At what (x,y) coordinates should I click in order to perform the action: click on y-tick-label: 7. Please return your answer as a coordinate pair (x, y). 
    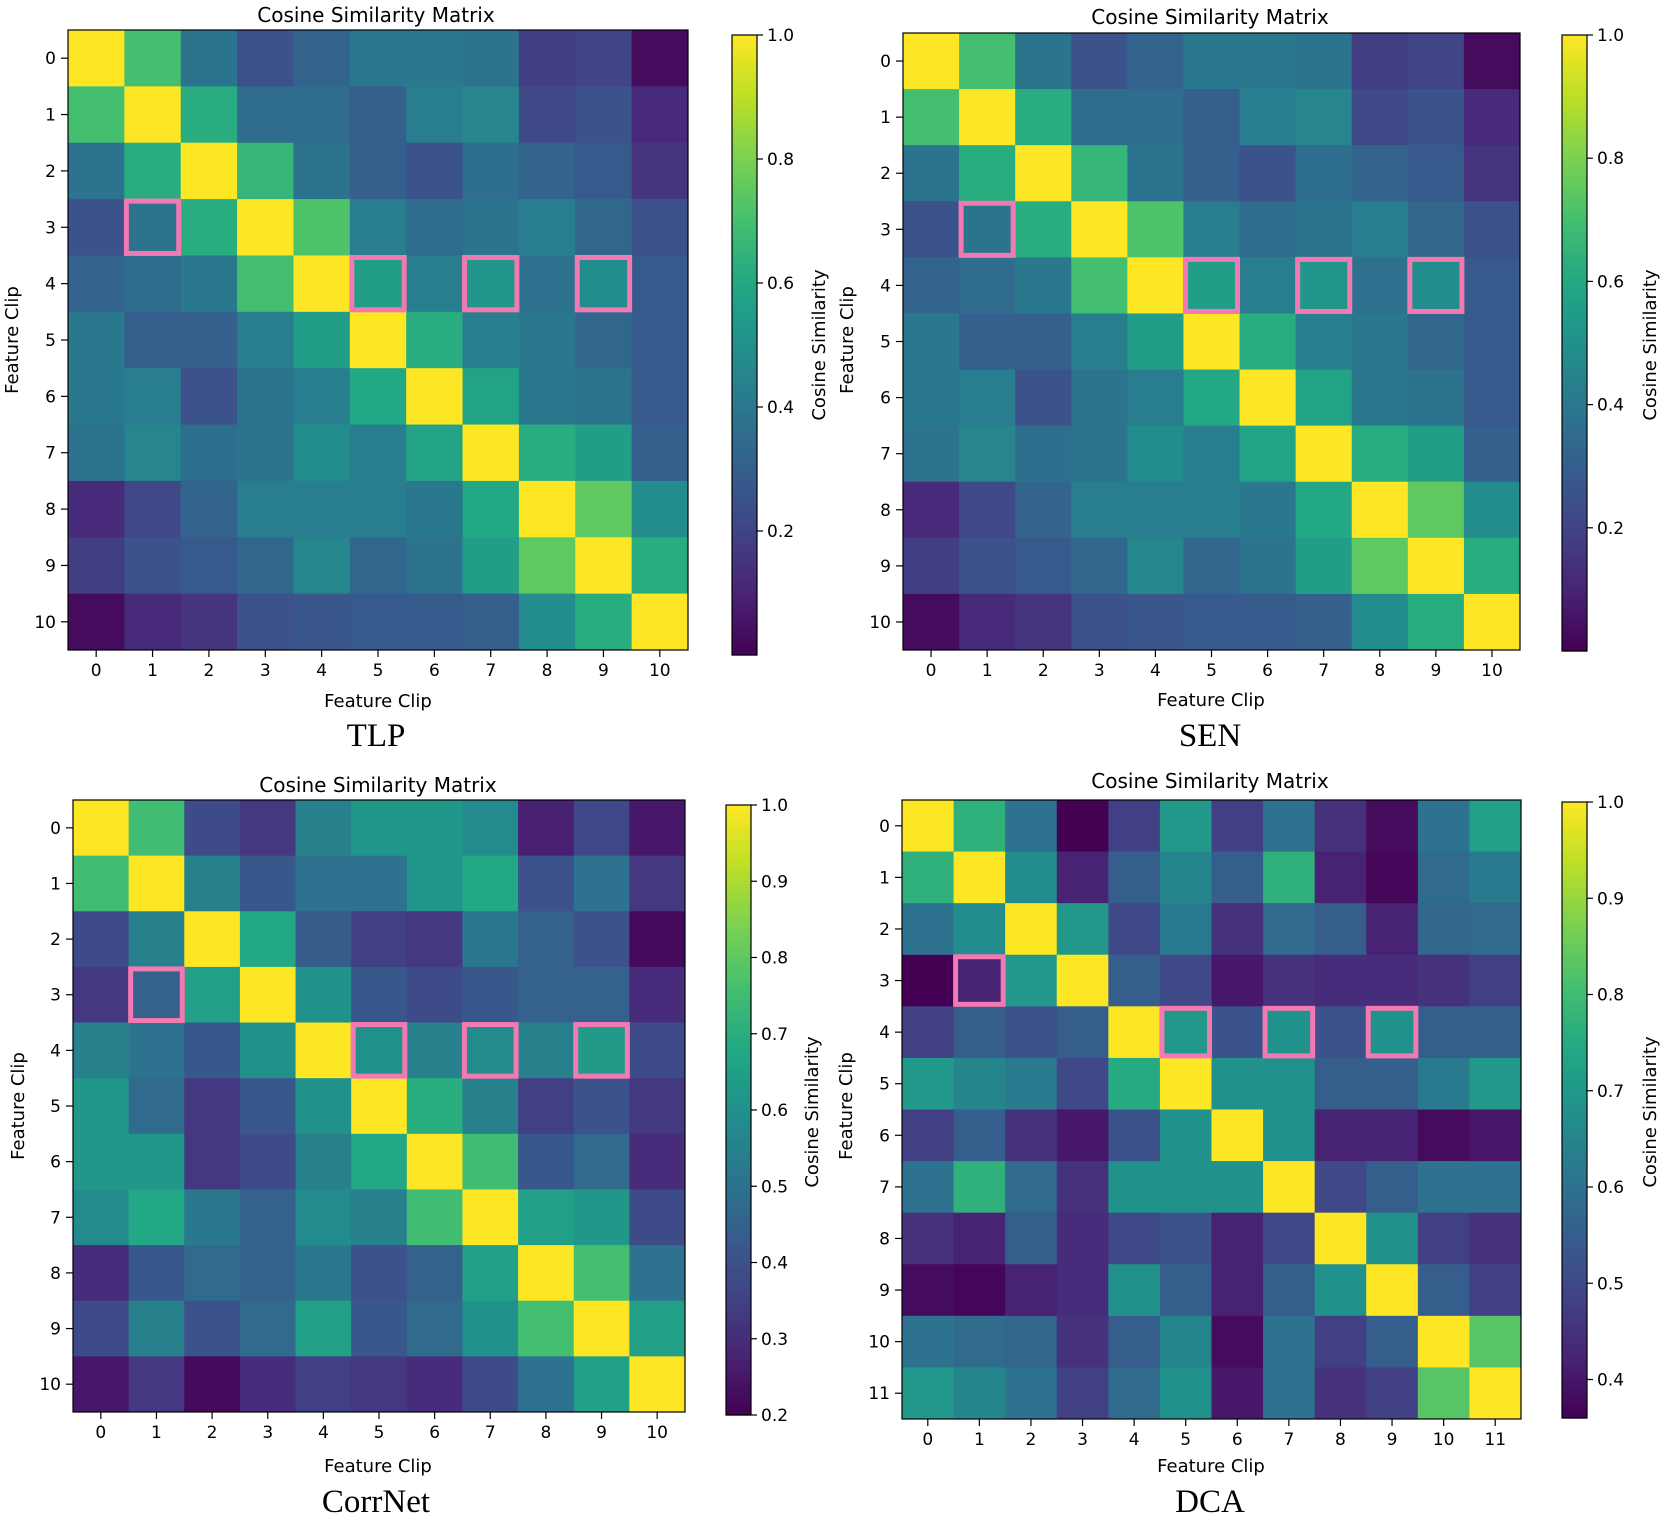
    Looking at the image, I should click on (885, 455).